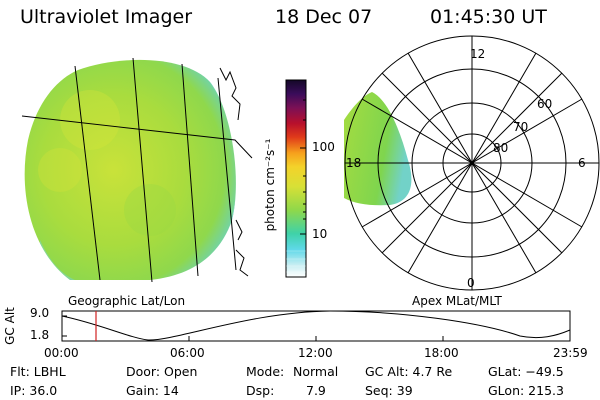  I want to click on filter-status: Flt: LBHL, so click(38, 371).